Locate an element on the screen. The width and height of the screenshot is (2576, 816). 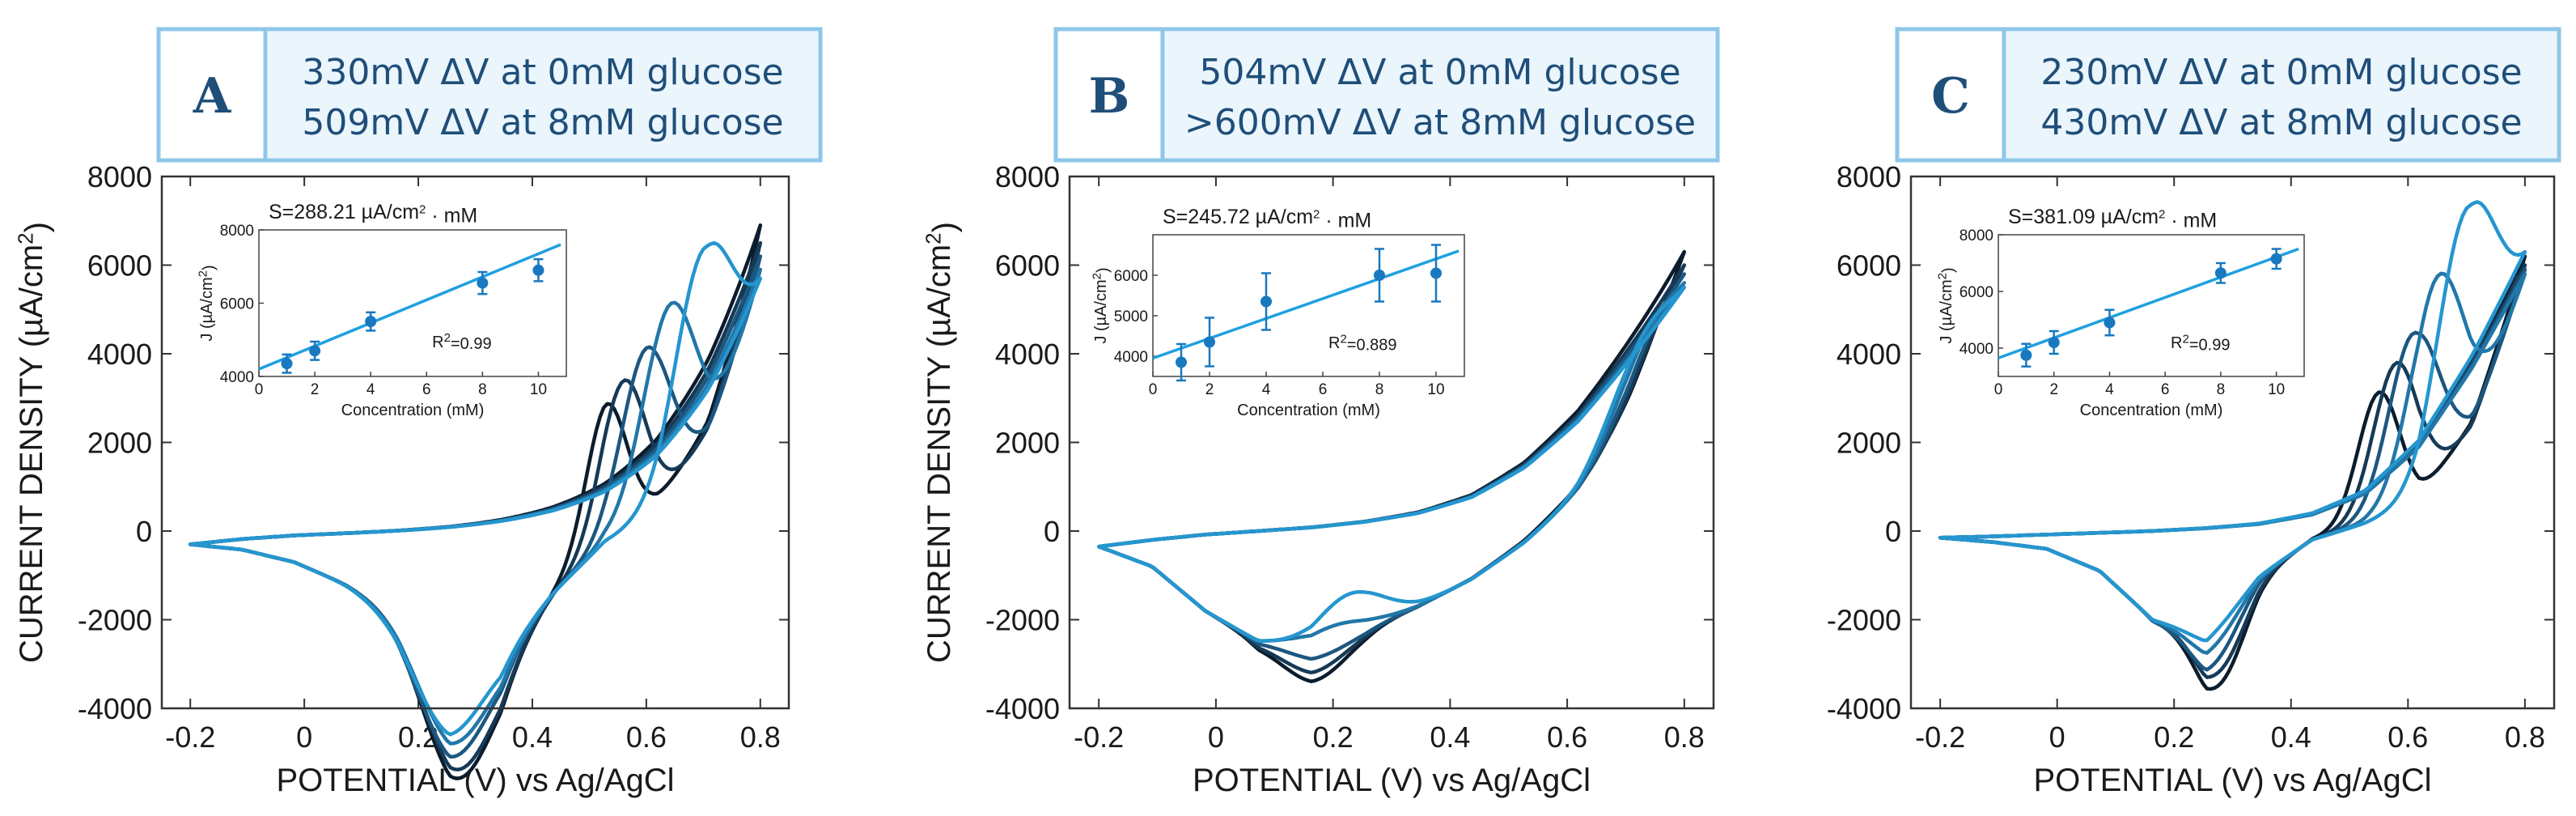
inset-x-tick-label: 8 is located at coordinates (2221, 390).